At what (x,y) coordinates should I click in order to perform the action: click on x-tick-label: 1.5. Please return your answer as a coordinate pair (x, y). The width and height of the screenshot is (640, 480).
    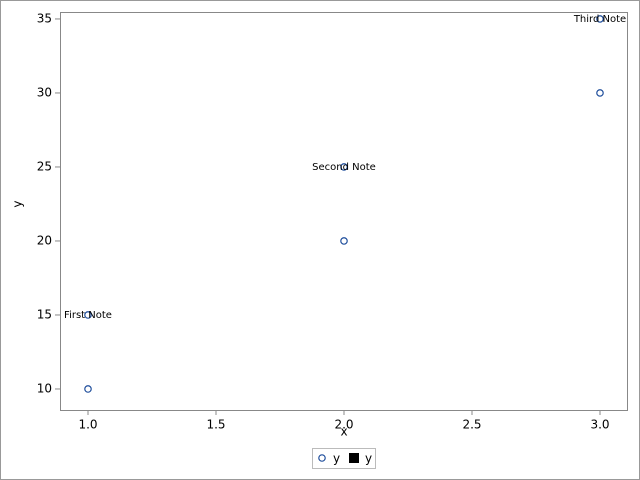
    Looking at the image, I should click on (215, 425).